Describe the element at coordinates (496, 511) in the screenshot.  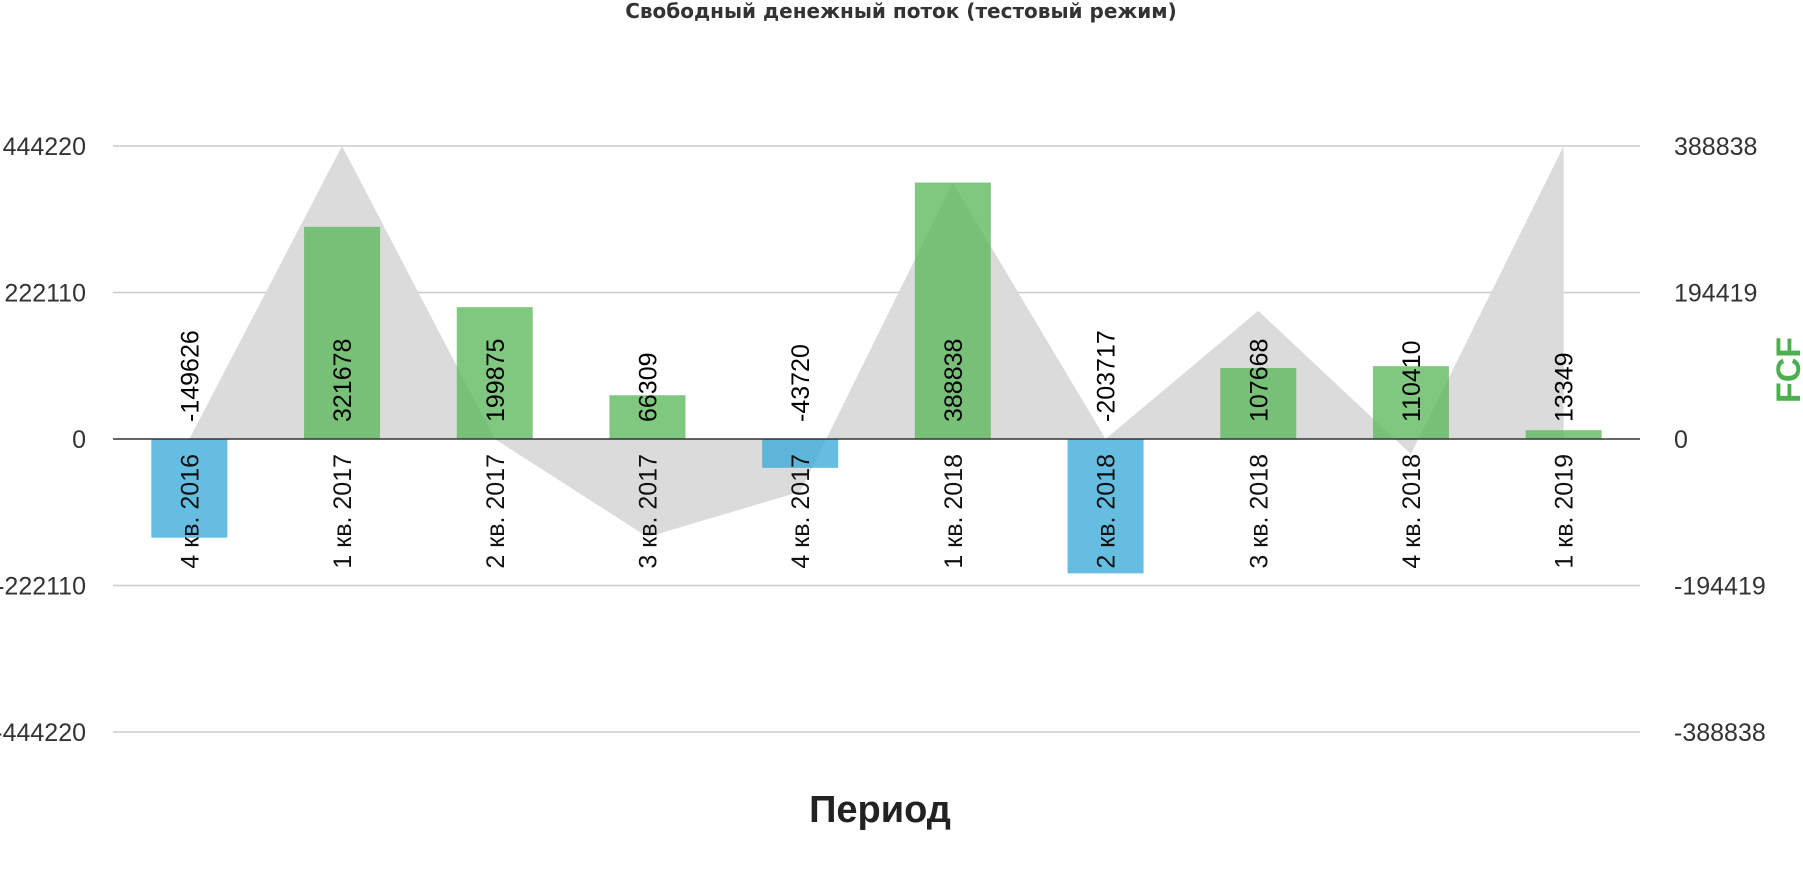
I see `category-label: 2 кв. 2017` at that location.